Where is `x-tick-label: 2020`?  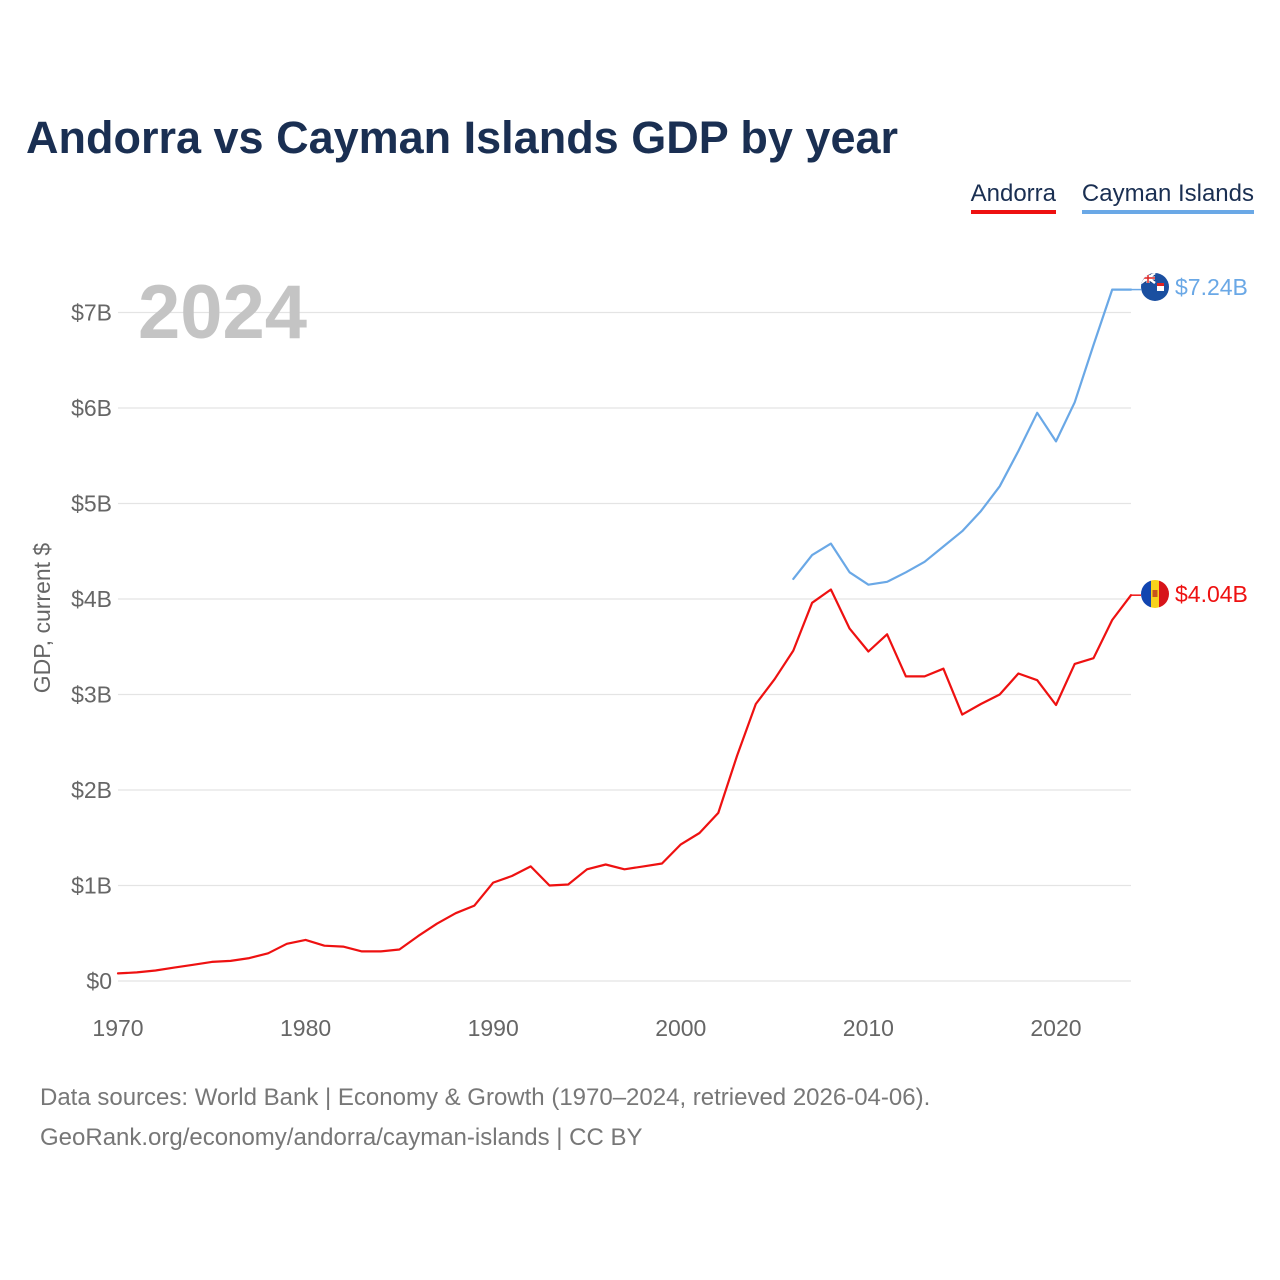 x-tick-label: 2020 is located at coordinates (1055, 1028).